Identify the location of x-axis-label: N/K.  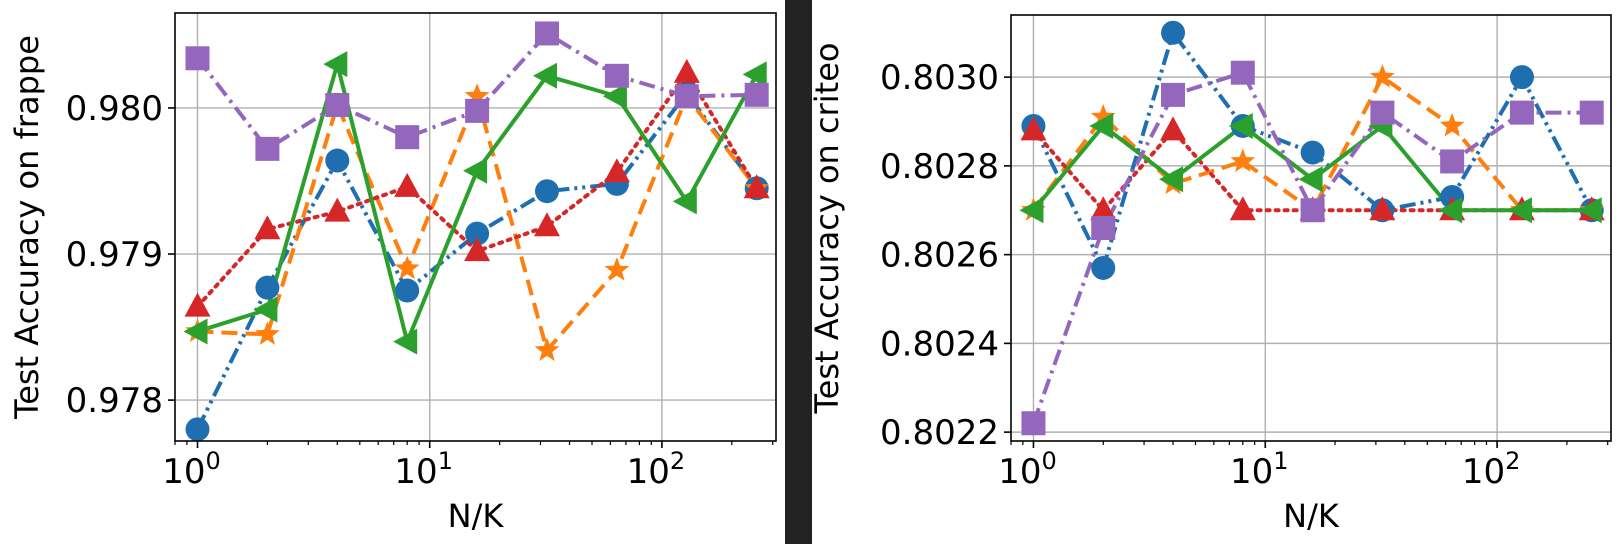
(476, 516).